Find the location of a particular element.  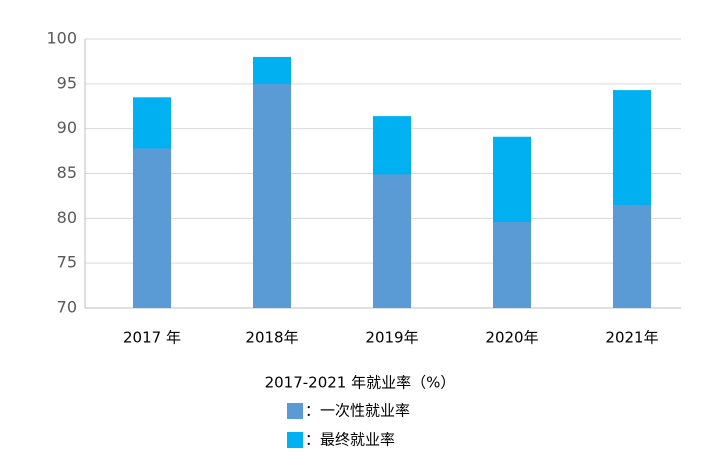

legend-label: ：一次性就业率 is located at coordinates (357, 411).